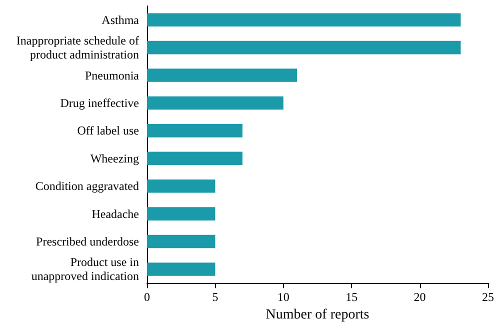  What do you see at coordinates (420, 297) in the screenshot?
I see `x-tick-label: 20` at bounding box center [420, 297].